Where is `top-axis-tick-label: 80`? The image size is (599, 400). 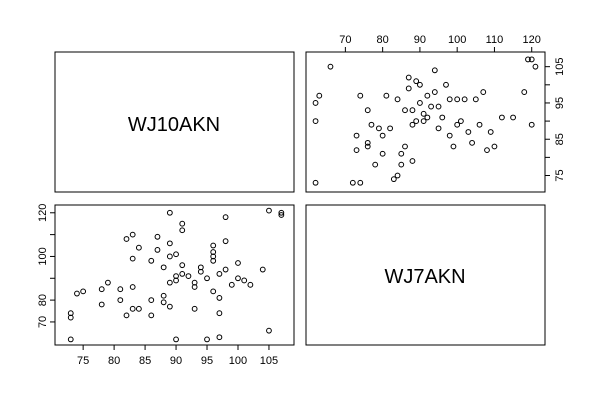
top-axis-tick-label: 80 is located at coordinates (383, 40).